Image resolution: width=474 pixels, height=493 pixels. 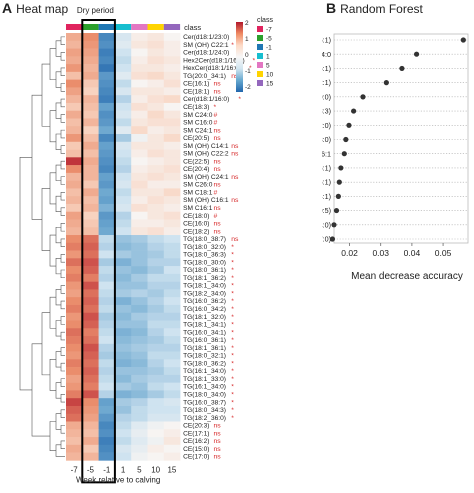 I want to click on row-label: CE(16:1), so click(x=196, y=84).